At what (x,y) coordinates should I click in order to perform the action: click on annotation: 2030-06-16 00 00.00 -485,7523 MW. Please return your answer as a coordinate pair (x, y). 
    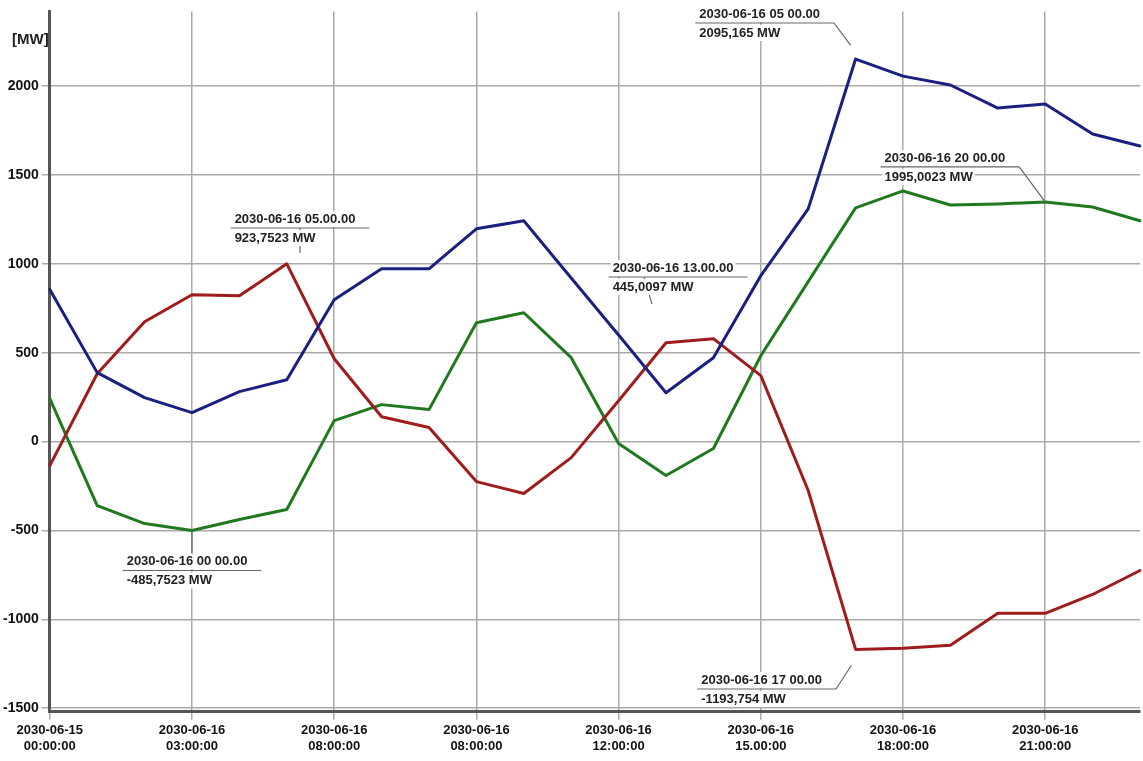
    Looking at the image, I should click on (187, 570).